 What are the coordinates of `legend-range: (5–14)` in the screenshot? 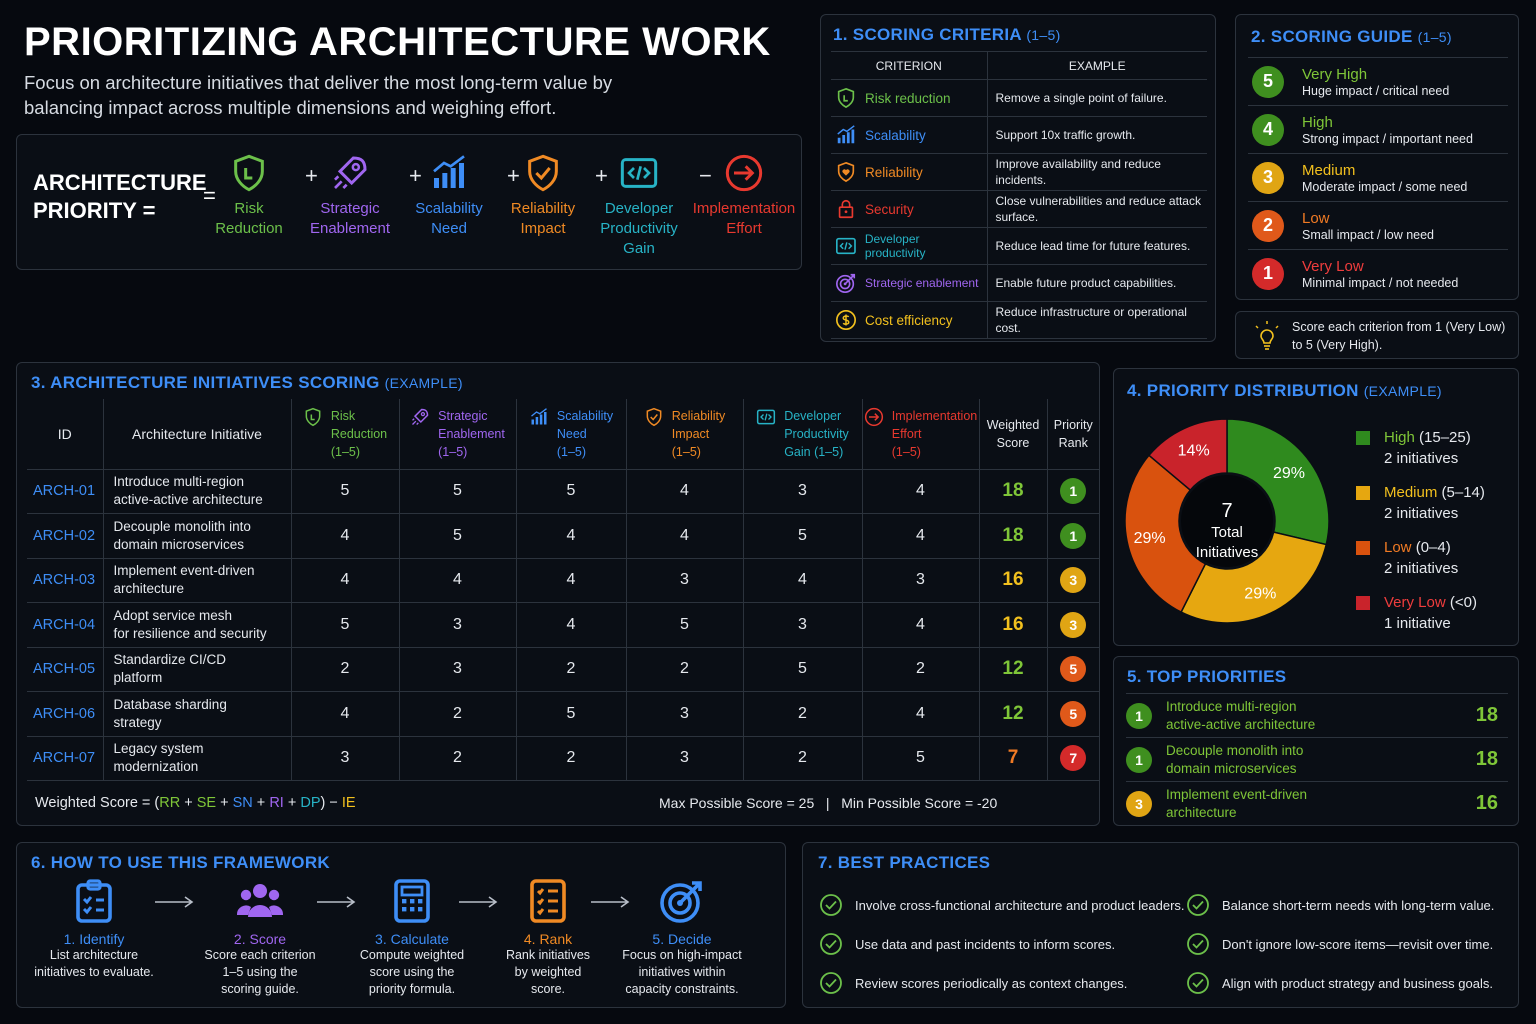 It's located at (1463, 492).